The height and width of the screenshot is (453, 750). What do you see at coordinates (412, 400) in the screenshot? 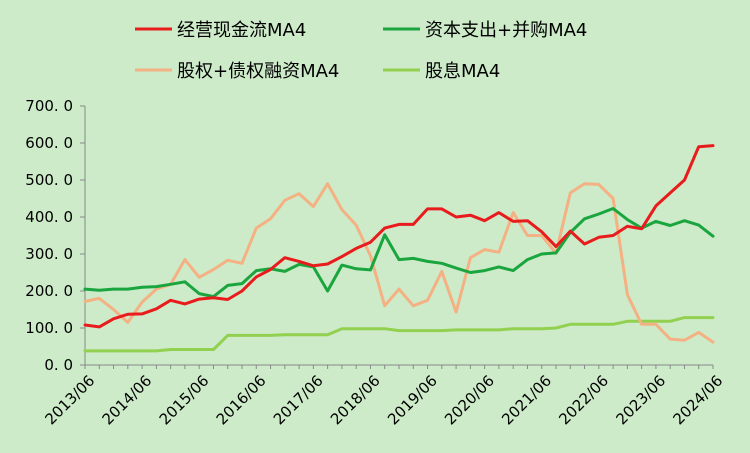
I see `x-tick-label: 2019/06` at bounding box center [412, 400].